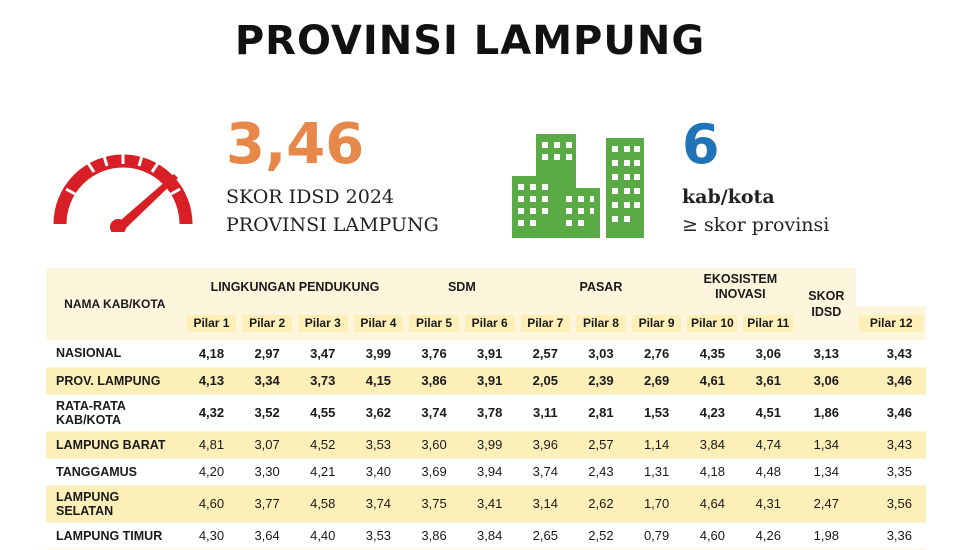 The width and height of the screenshot is (970, 550). Describe the element at coordinates (267, 472) in the screenshot. I see `cell-pilar-2: 3,30` at that location.